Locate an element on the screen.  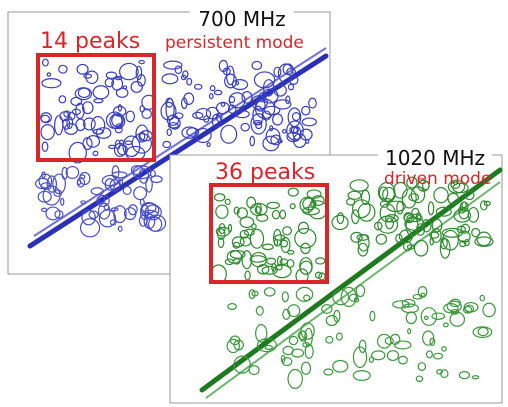
label-bg is located at coordinates (435, 158).